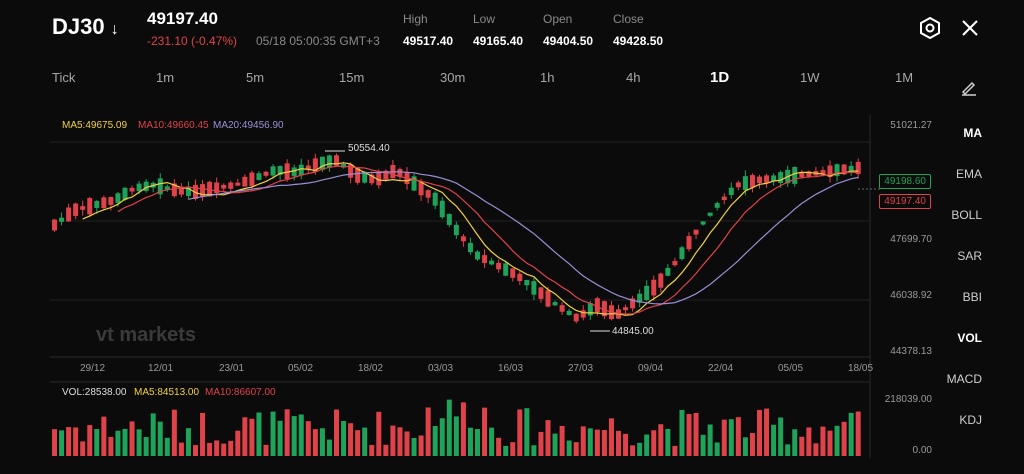 The height and width of the screenshot is (474, 1024). I want to click on x-axis-label: 22/04, so click(721, 368).